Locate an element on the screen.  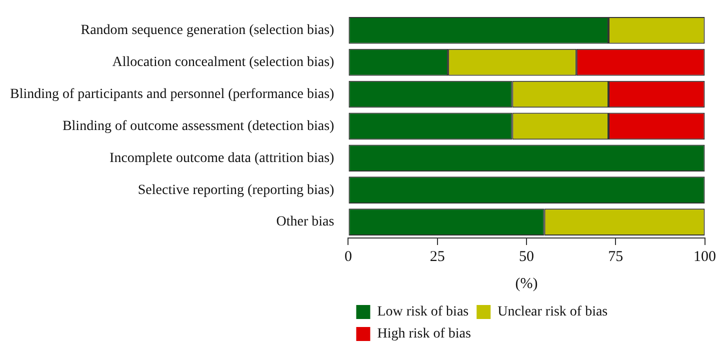
y-tick-label: Blinding of outcome assessment (detection bias) is located at coordinates (198, 126).